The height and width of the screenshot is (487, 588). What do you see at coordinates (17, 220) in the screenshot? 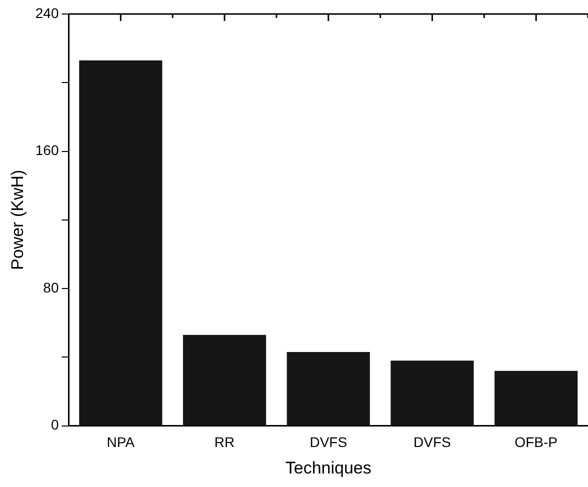
I see `y-axis-title: Power (KwH)` at bounding box center [17, 220].